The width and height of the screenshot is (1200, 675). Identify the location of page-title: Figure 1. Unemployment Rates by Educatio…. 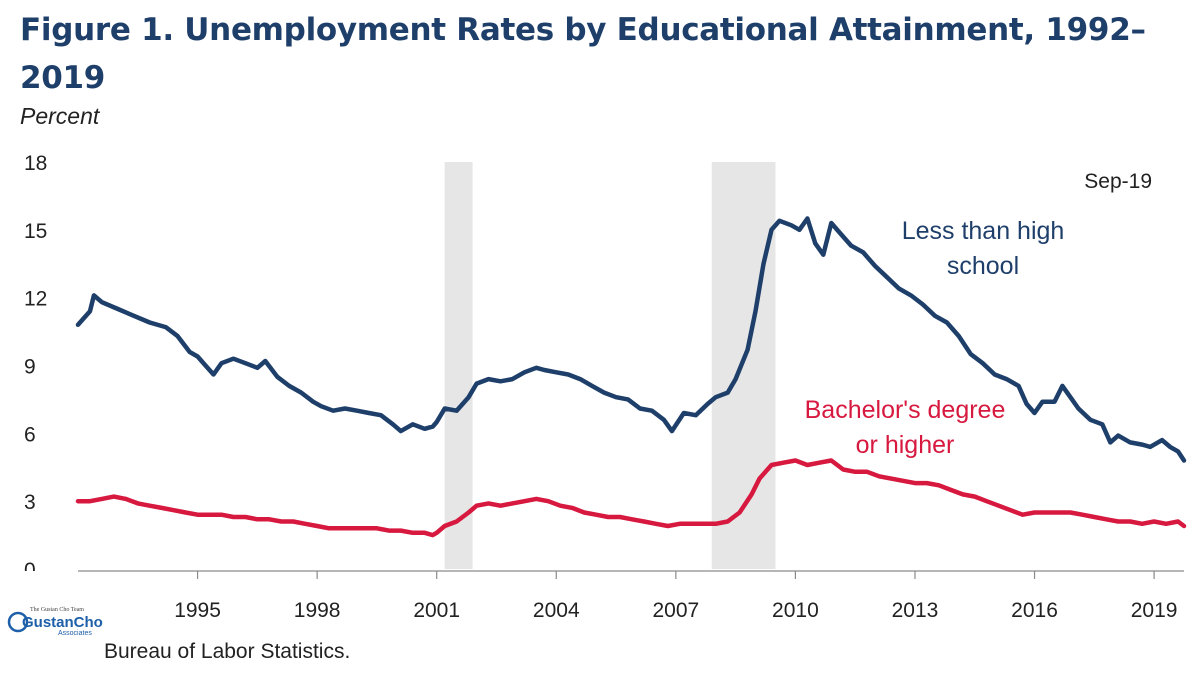
(583, 54).